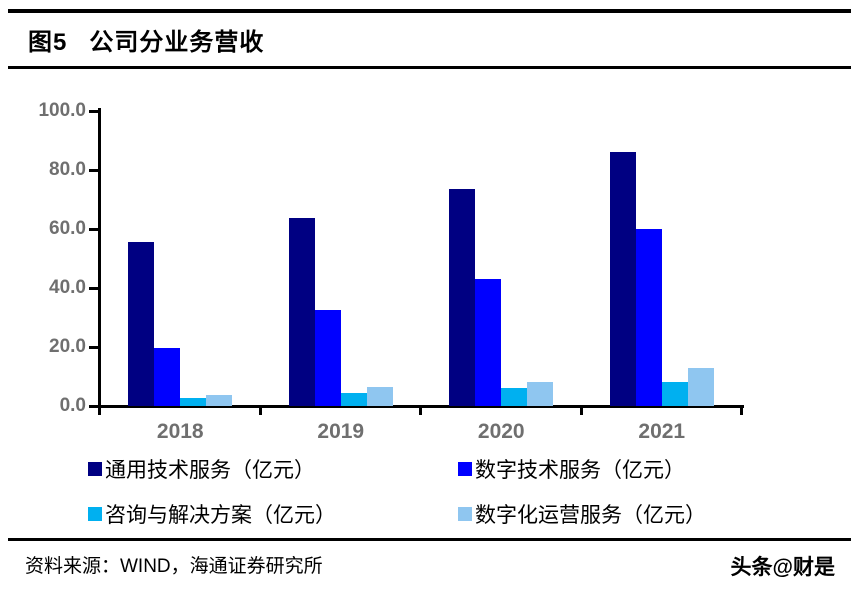  What do you see at coordinates (580, 470) in the screenshot?
I see `legend-label: 数字技术服务（亿元）` at bounding box center [580, 470].